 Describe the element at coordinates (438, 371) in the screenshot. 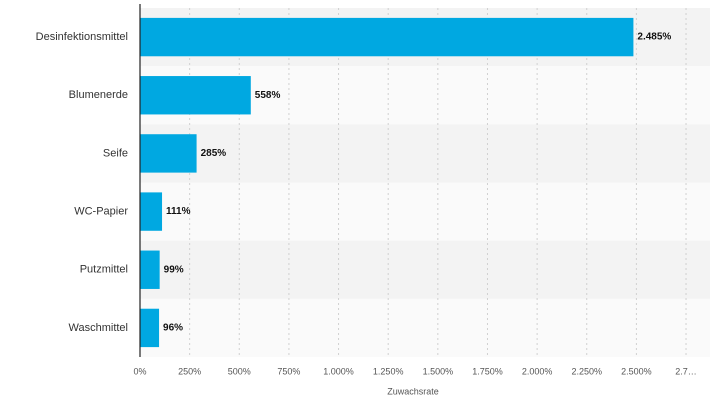

I see `x-tick-label: 1.500%` at that location.